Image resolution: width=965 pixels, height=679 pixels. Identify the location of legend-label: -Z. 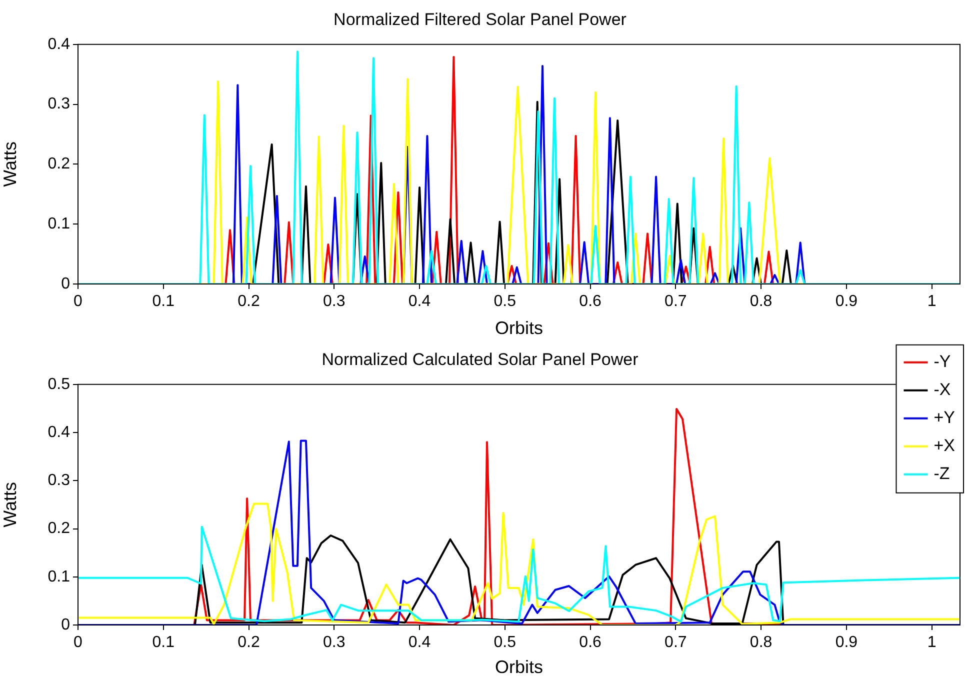
(942, 474).